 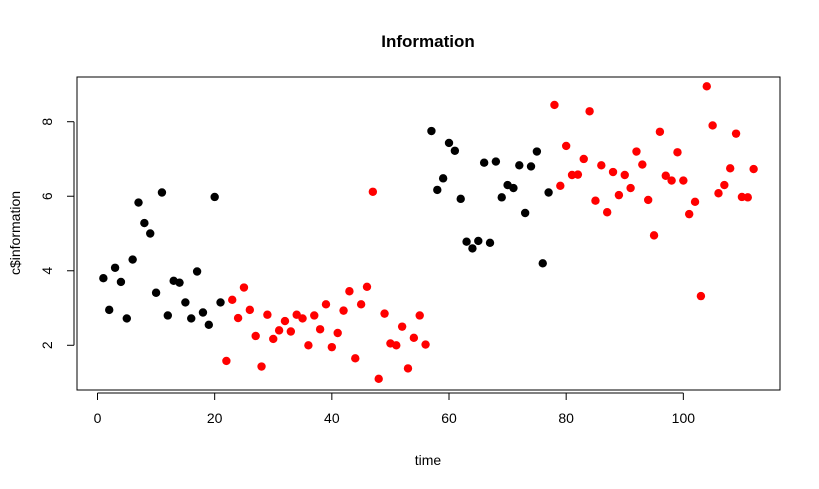 What do you see at coordinates (98, 418) in the screenshot?
I see `x-tick-label: 0` at bounding box center [98, 418].